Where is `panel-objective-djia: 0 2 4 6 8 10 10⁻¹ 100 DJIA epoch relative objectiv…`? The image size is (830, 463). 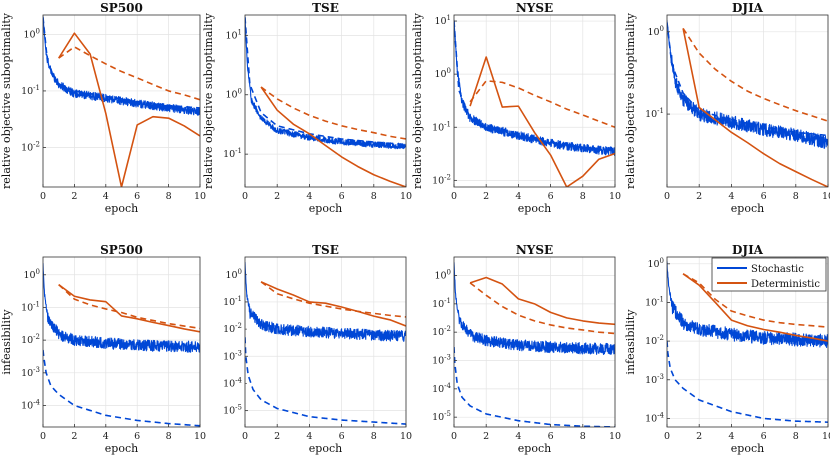
panel-objective-djia: 0 2 4 6 8 10 10⁻¹ 100 DJIA epoch relative objectiv… is located at coordinates (727, 108).